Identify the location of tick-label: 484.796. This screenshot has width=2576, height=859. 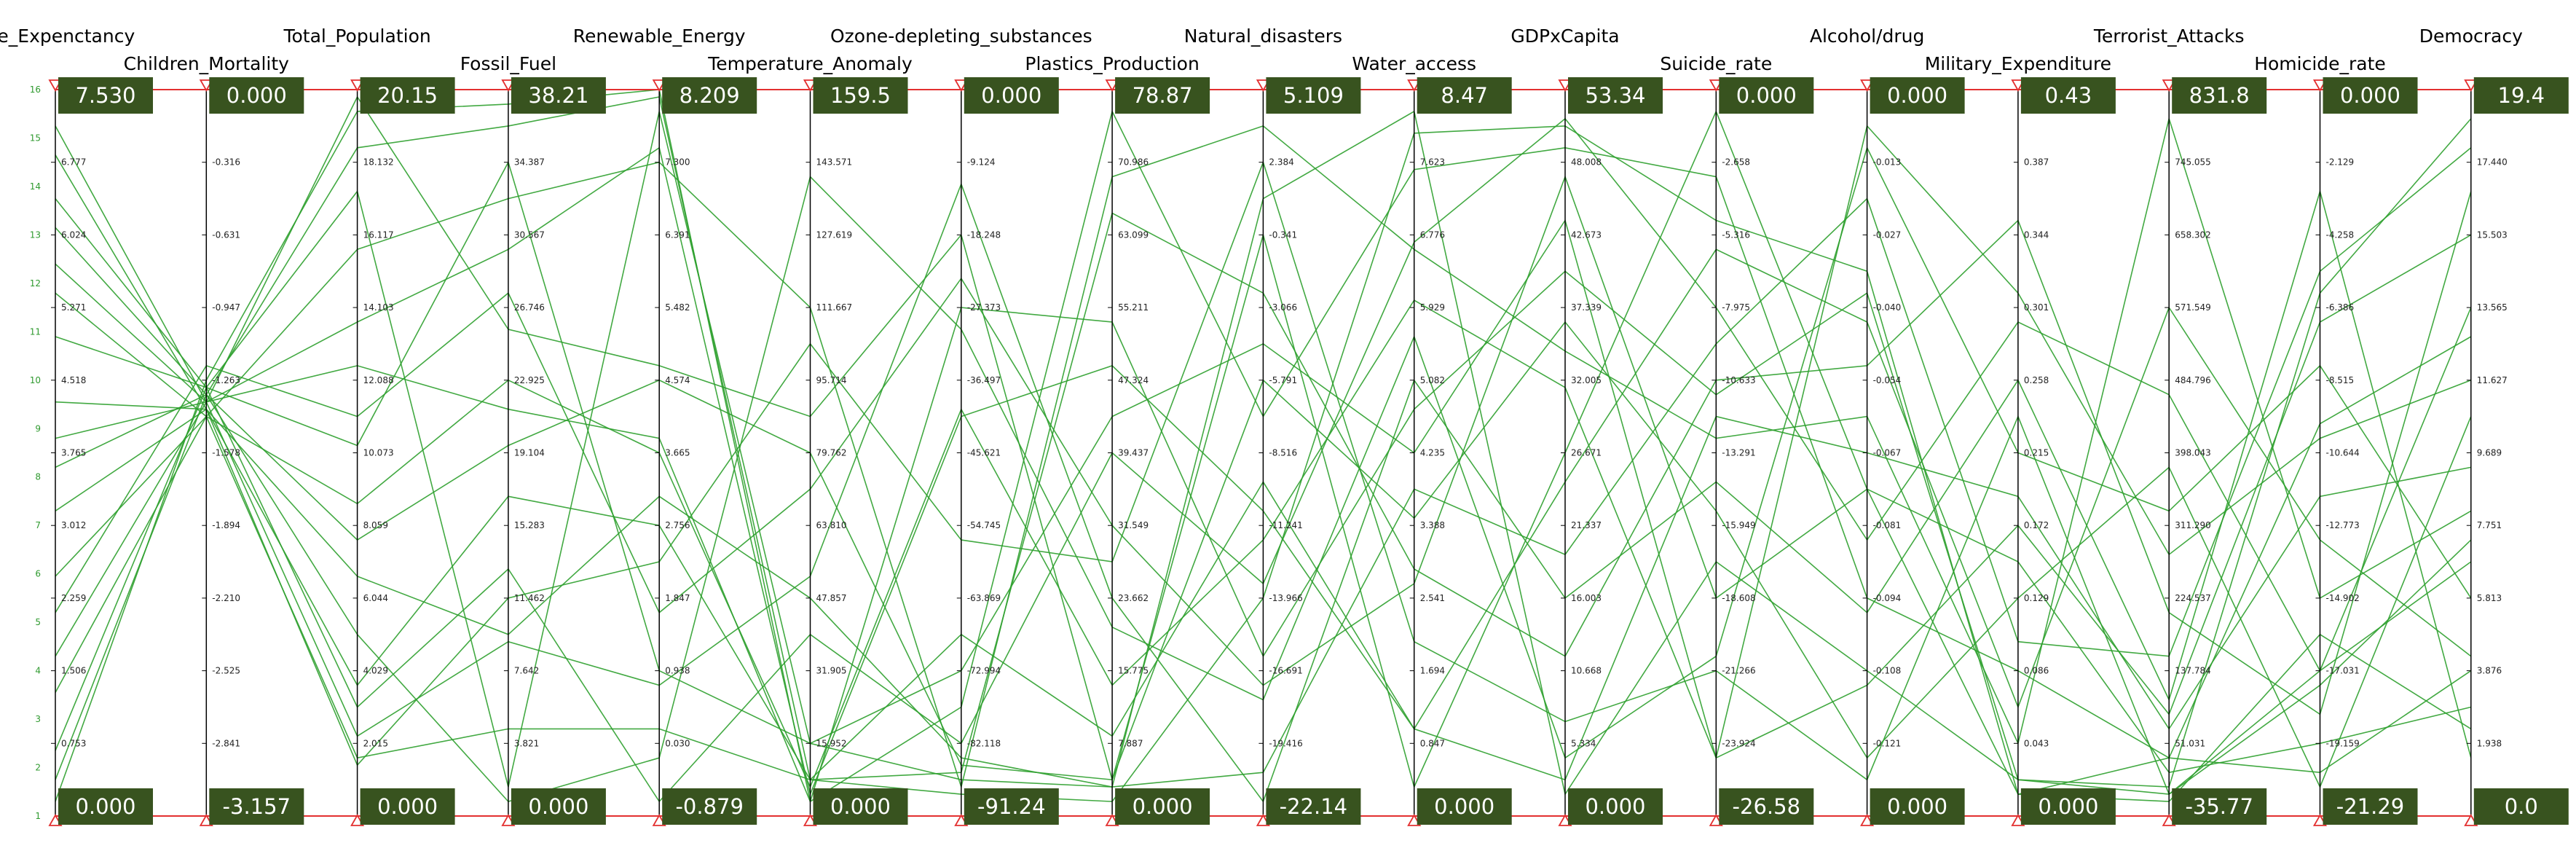
(2193, 380).